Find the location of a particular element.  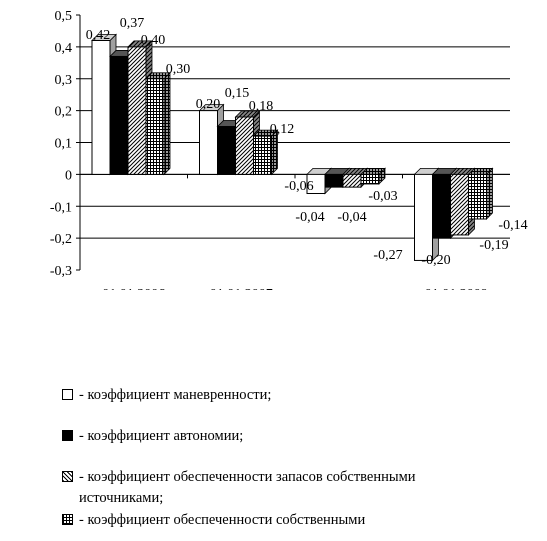

legend-label: - коэффициент автономии; is located at coordinates (161, 436).